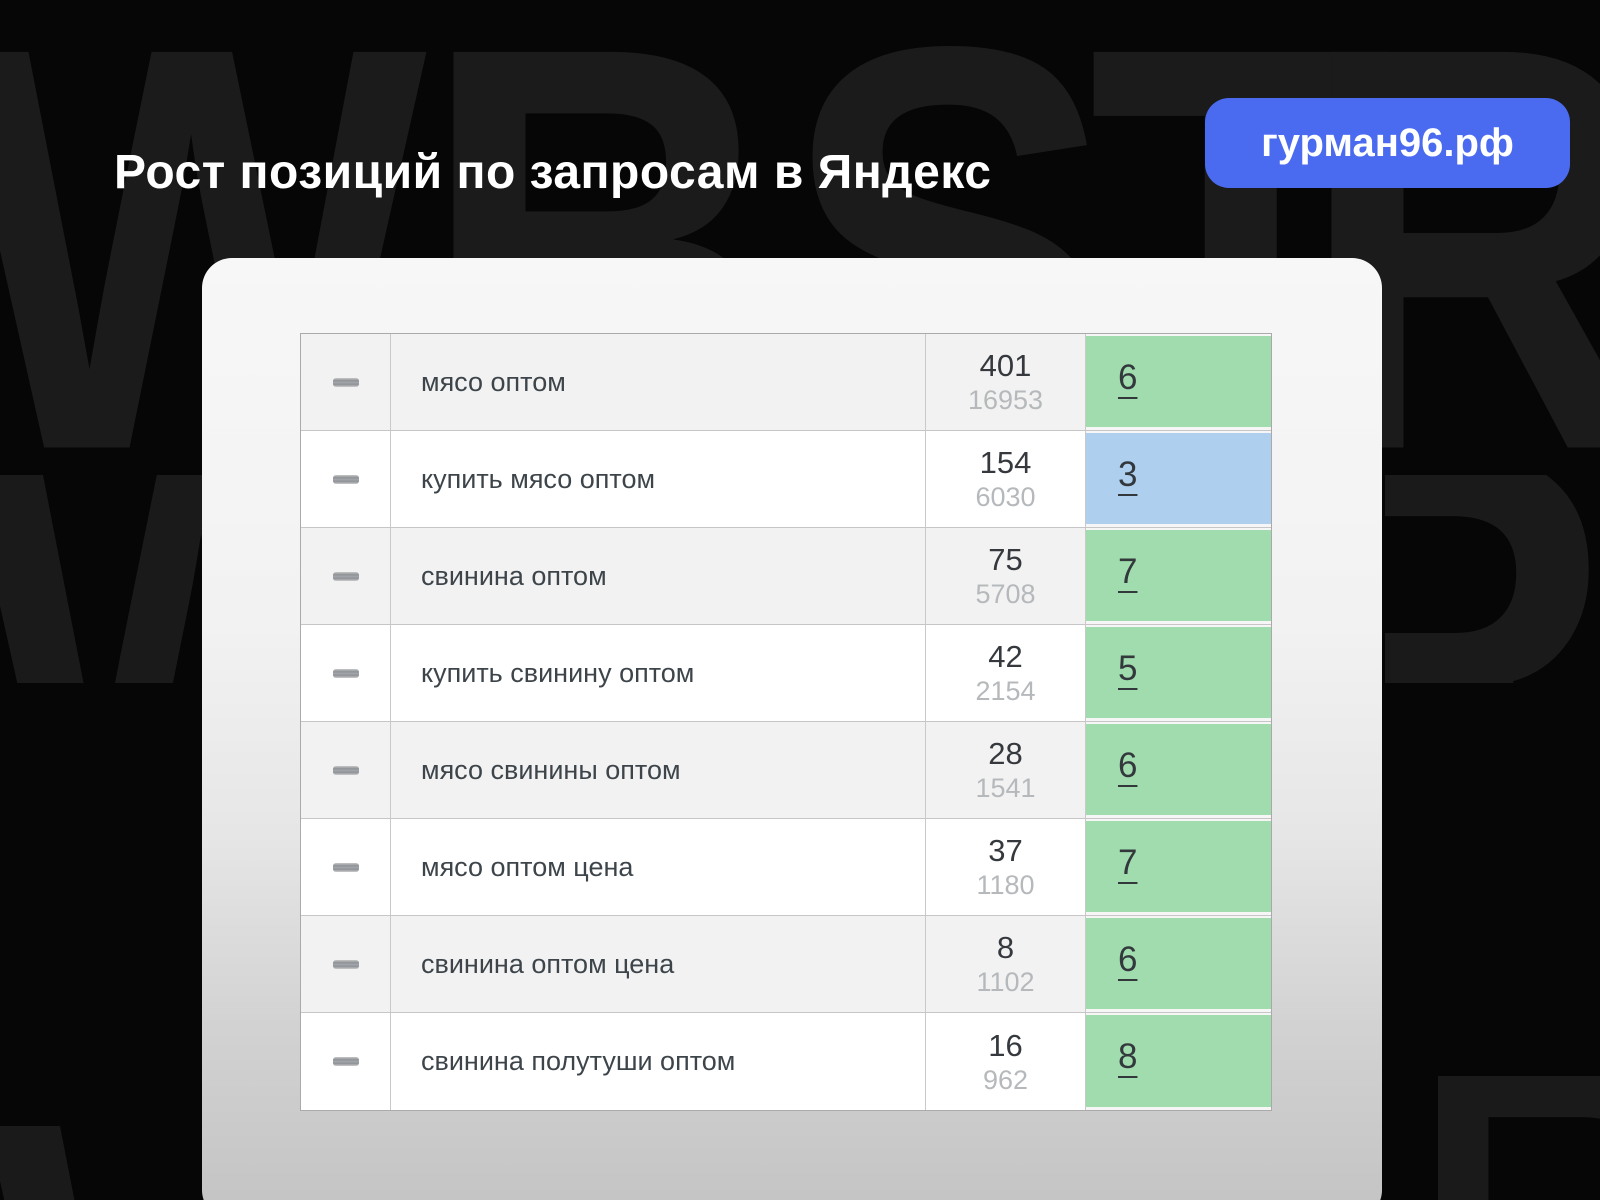 This screenshot has width=1600, height=1200. What do you see at coordinates (1387, 143) in the screenshot?
I see `site-badge: гурман96.рф` at bounding box center [1387, 143].